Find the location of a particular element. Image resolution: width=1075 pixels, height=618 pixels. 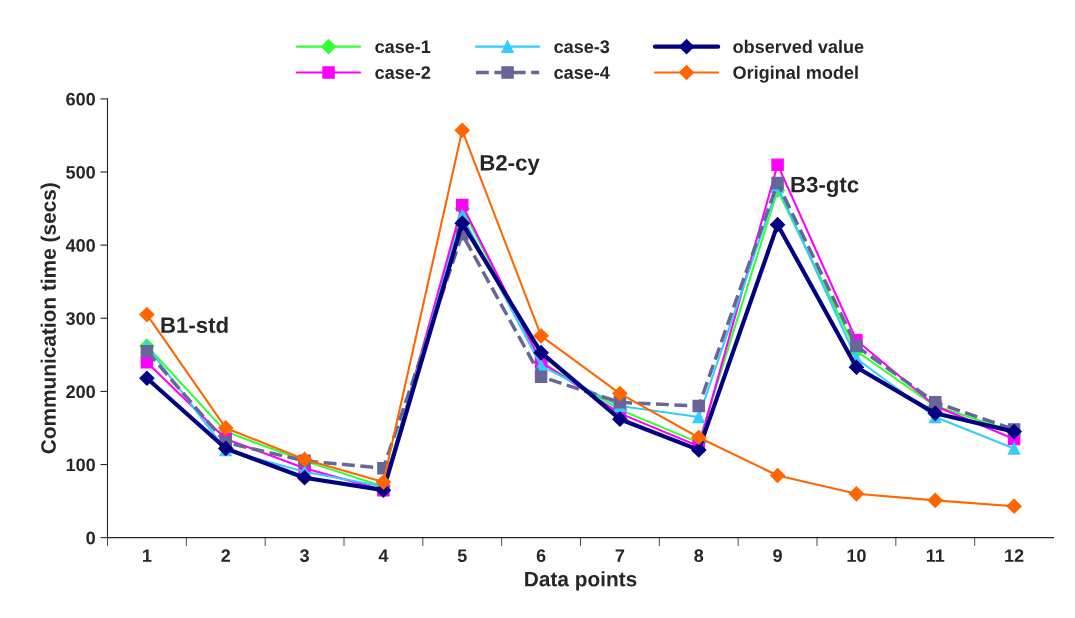

x-tick-label: 4 is located at coordinates (383, 555).